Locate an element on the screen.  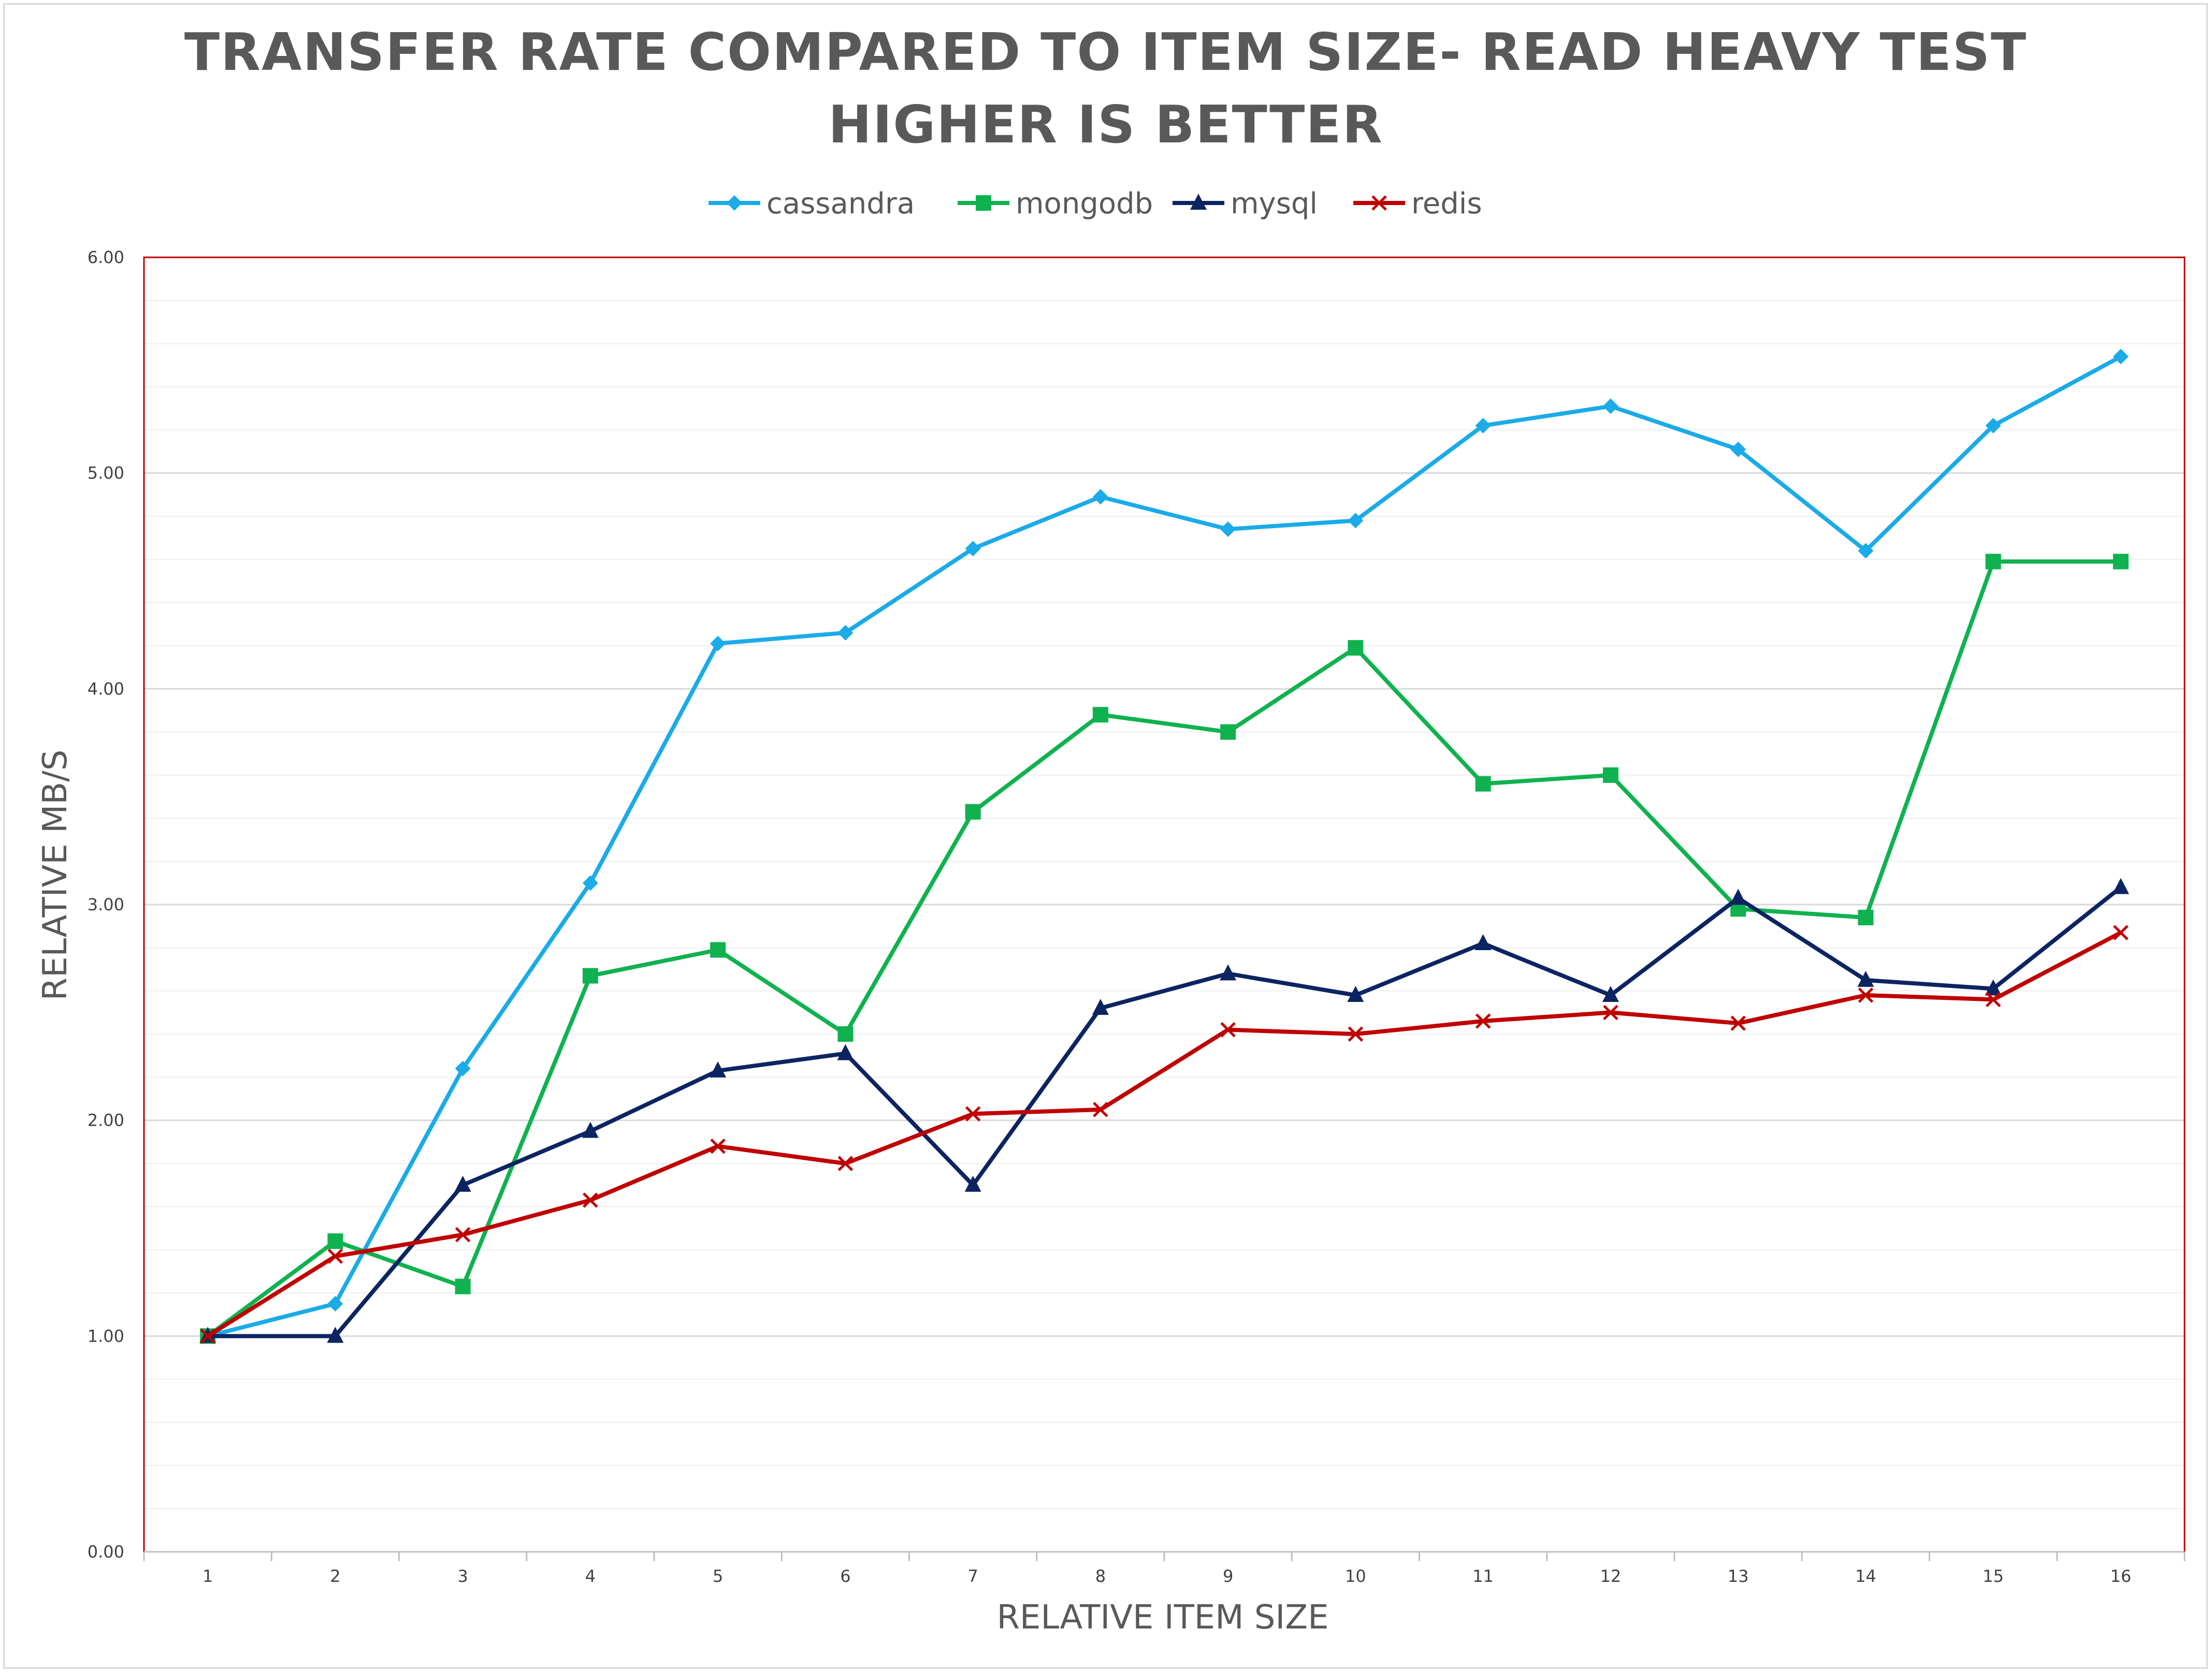
x-tick-label: 15 is located at coordinates (1993, 1576).